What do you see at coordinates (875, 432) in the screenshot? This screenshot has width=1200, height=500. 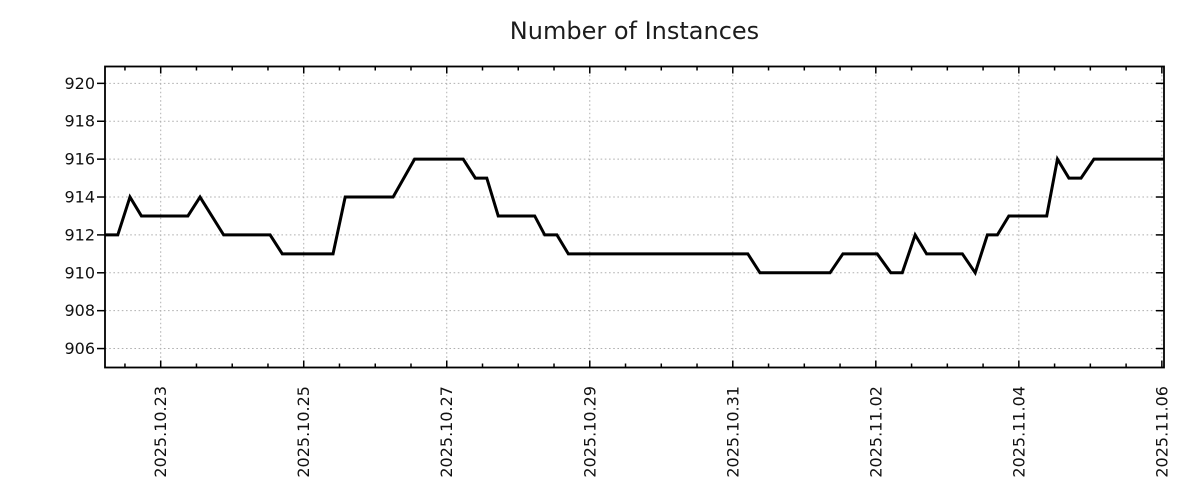 I see `x-tick-label: 2025.11.02` at bounding box center [875, 432].